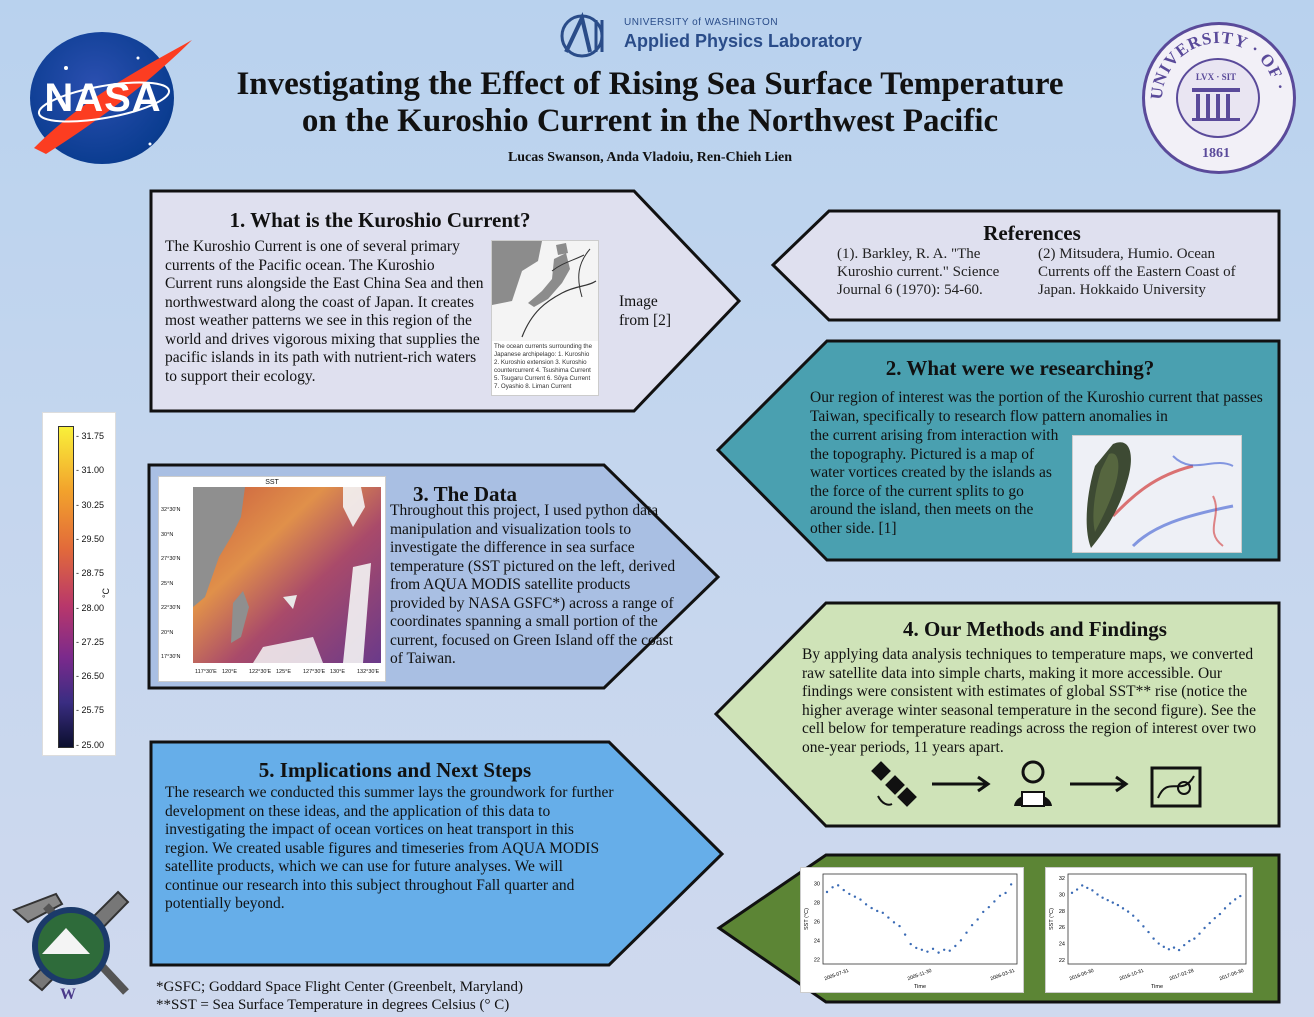 The height and width of the screenshot is (1017, 1314). What do you see at coordinates (1003, 975) in the screenshot?
I see `x-tick-label: 2006-03-31` at bounding box center [1003, 975].